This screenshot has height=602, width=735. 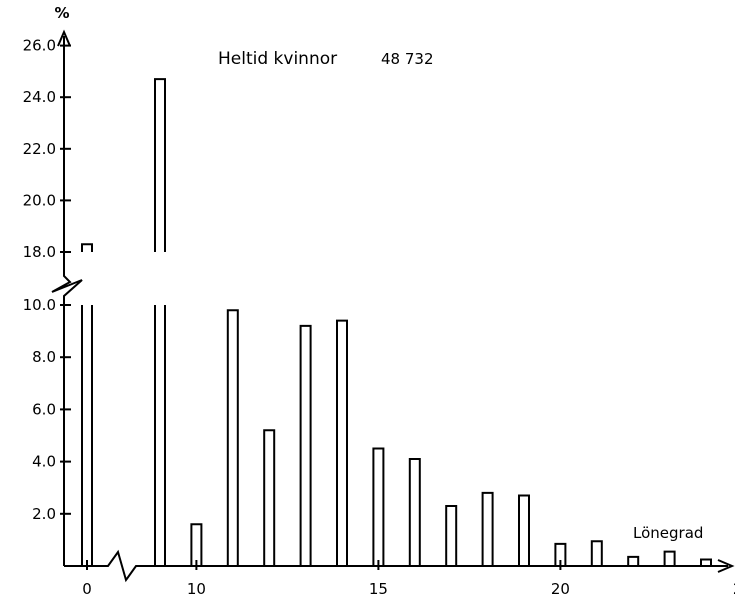 What do you see at coordinates (726, 566) in the screenshot?
I see `x-axis-arrow` at bounding box center [726, 566].